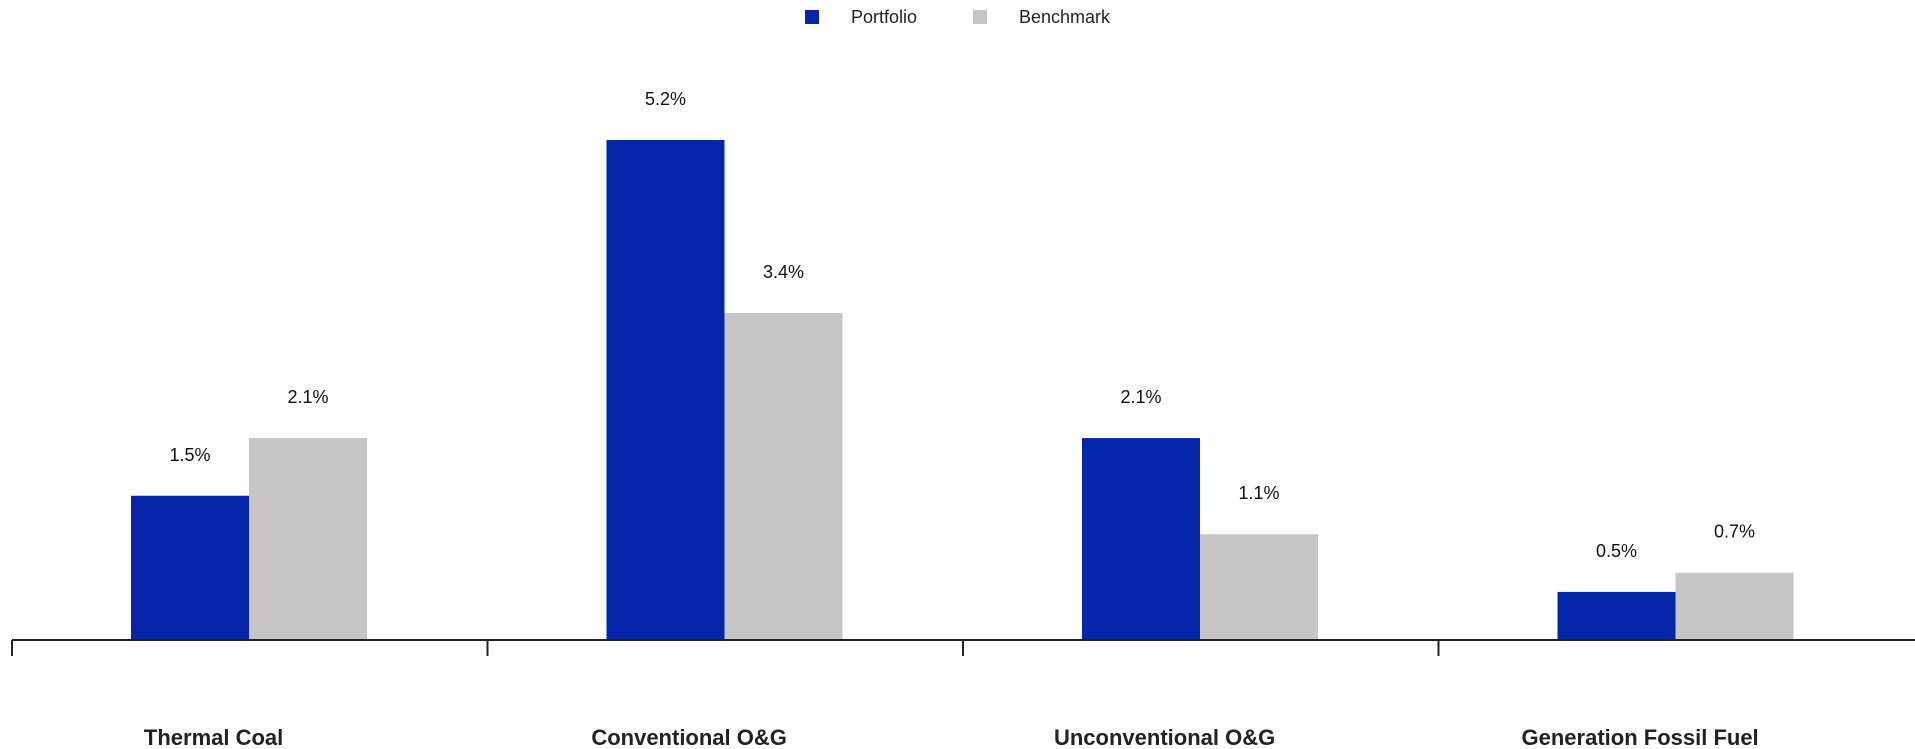  I want to click on category-label-unconventional-oandg: Unconventional O&G, so click(1164, 737).